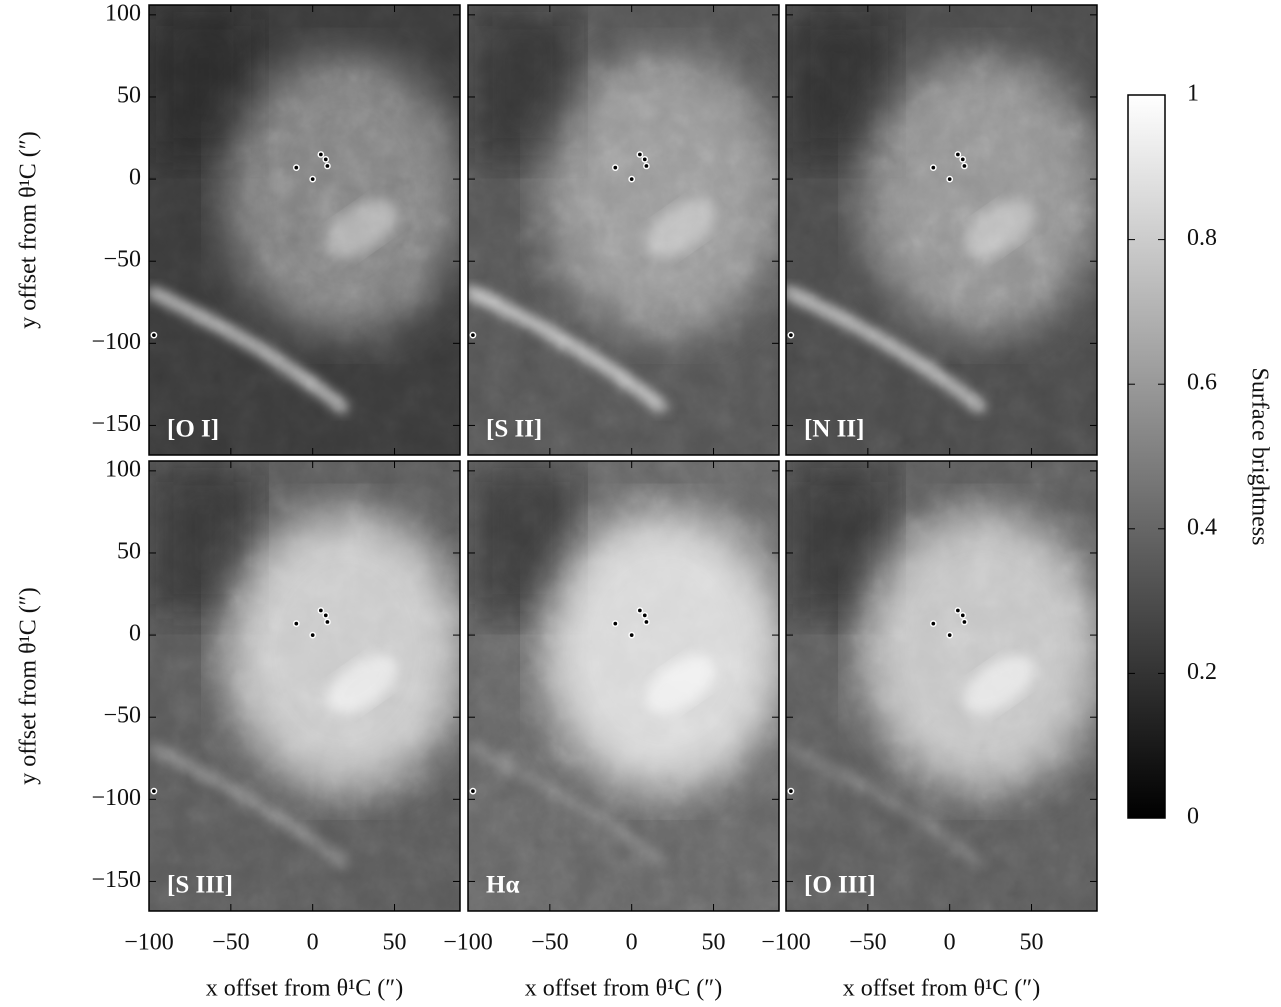  Describe the element at coordinates (193, 429) in the screenshot. I see `panel-label: [O I]` at that location.